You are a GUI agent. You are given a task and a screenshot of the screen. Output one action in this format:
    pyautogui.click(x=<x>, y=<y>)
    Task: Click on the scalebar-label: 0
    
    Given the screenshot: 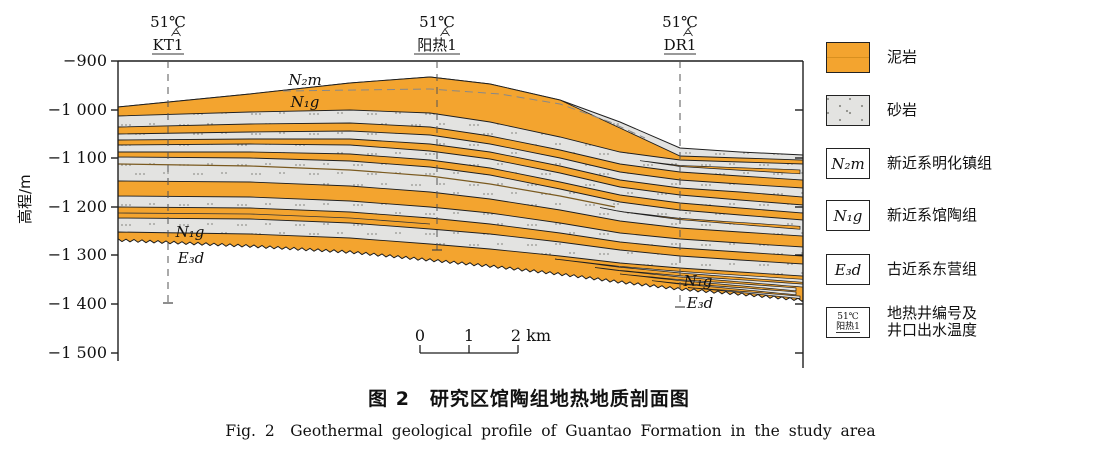 What is the action you would take?
    pyautogui.click(x=420, y=335)
    